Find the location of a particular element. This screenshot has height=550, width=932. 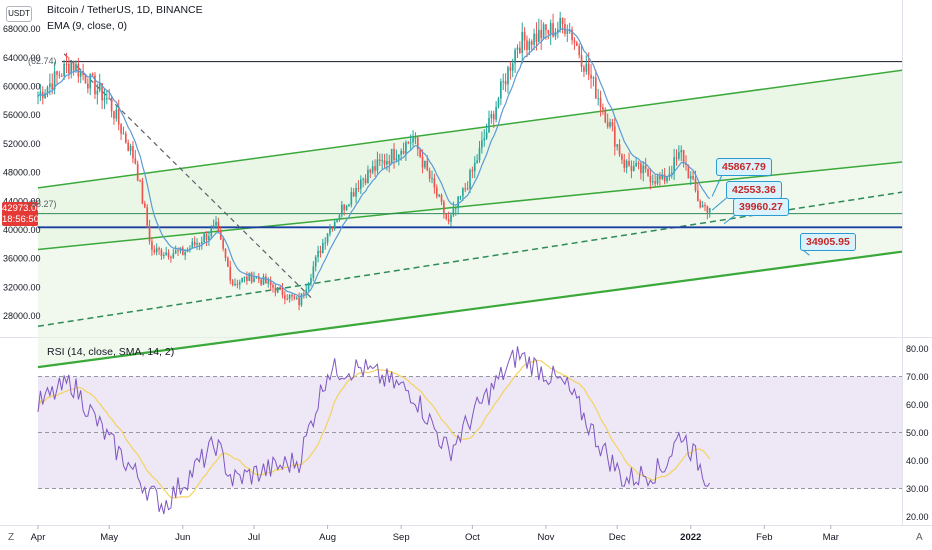

symbol-badge: USDT is located at coordinates (19, 14).